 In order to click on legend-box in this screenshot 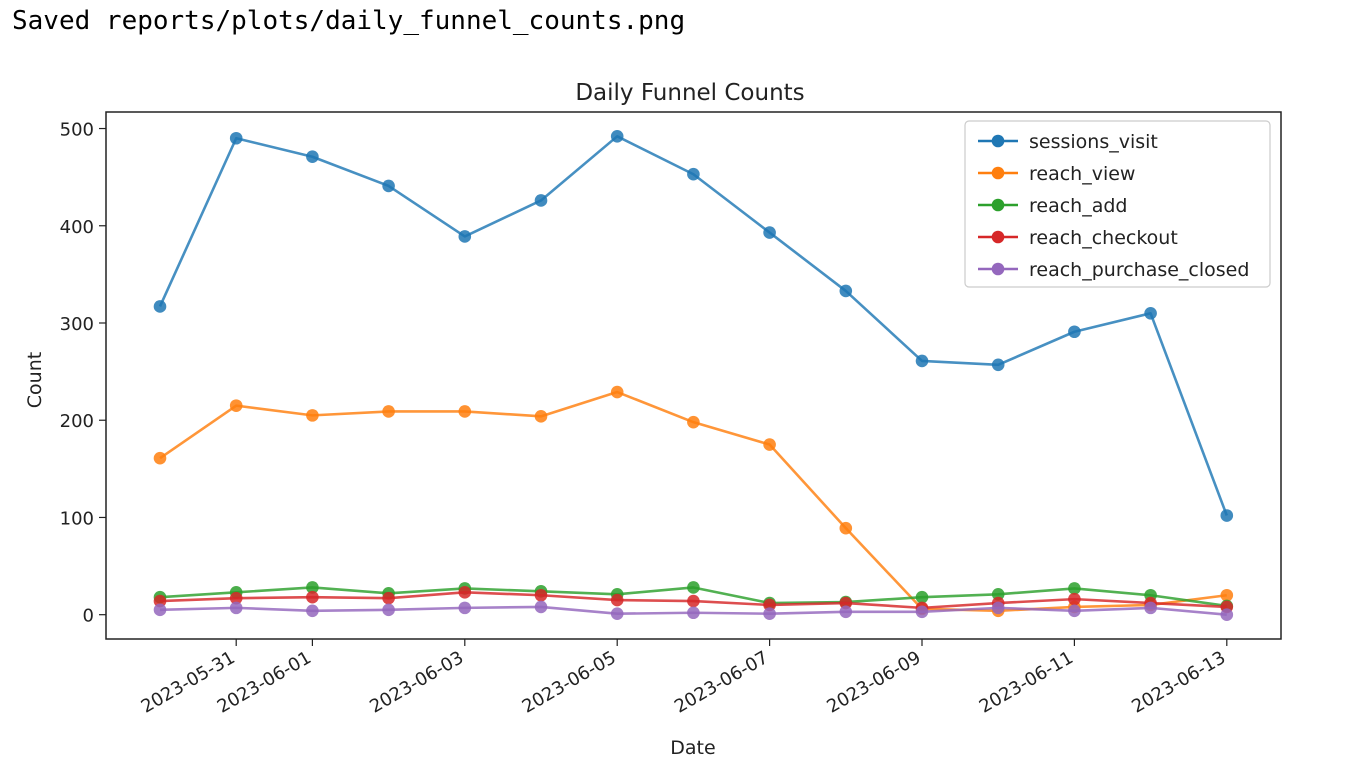, I will do `click(1117, 204)`.